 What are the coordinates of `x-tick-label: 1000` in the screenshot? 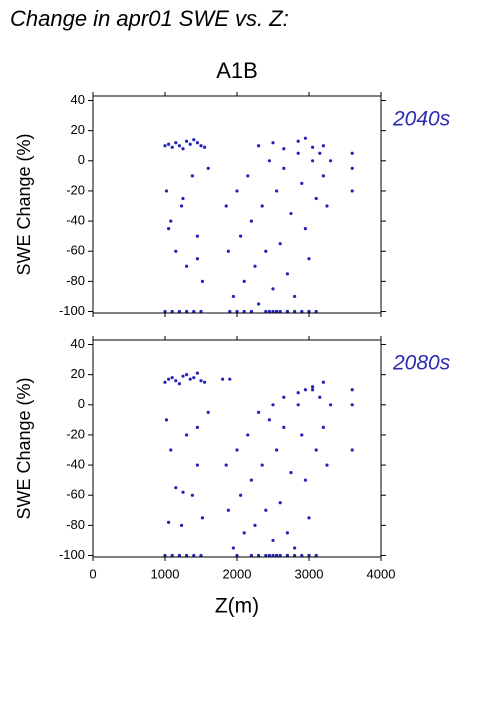 It's located at (165, 573).